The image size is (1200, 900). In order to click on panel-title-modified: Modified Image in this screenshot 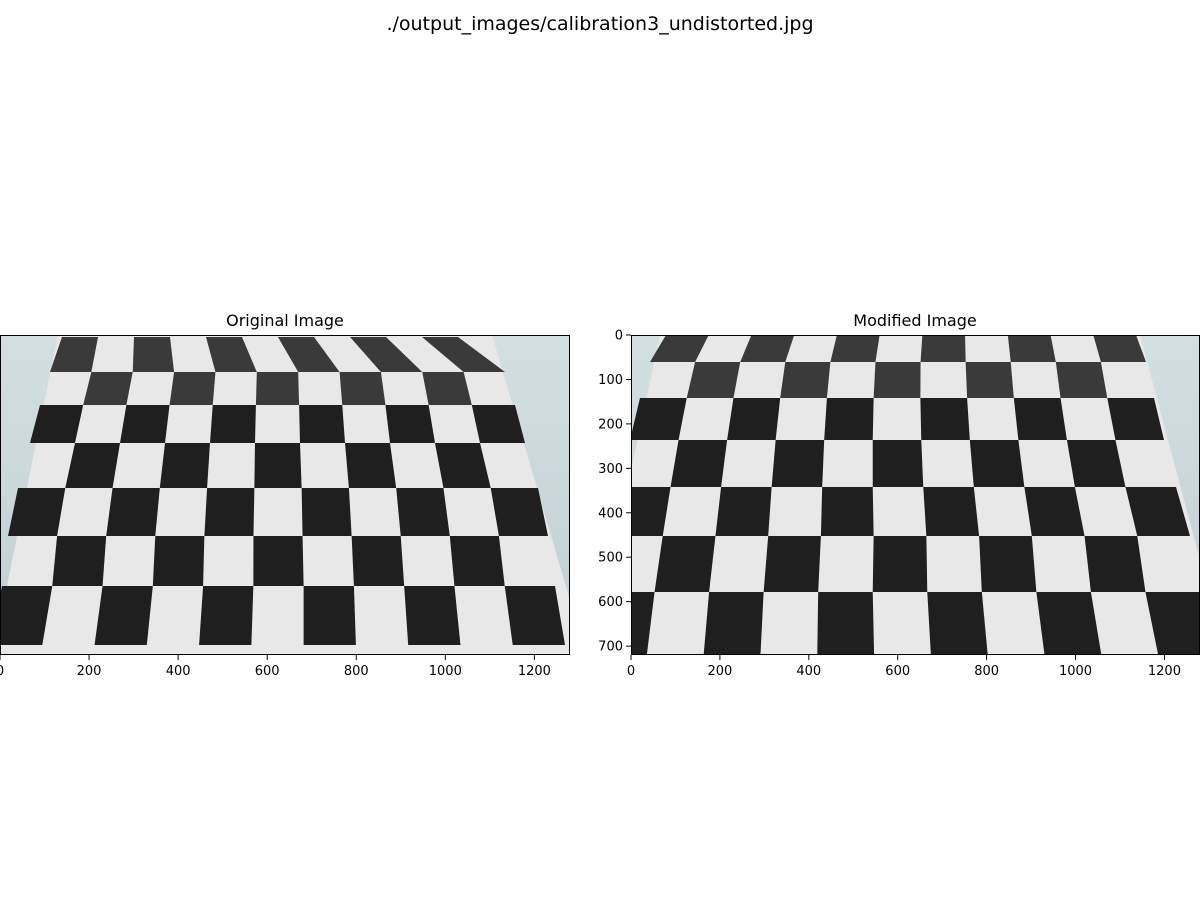, I will do `click(915, 320)`.